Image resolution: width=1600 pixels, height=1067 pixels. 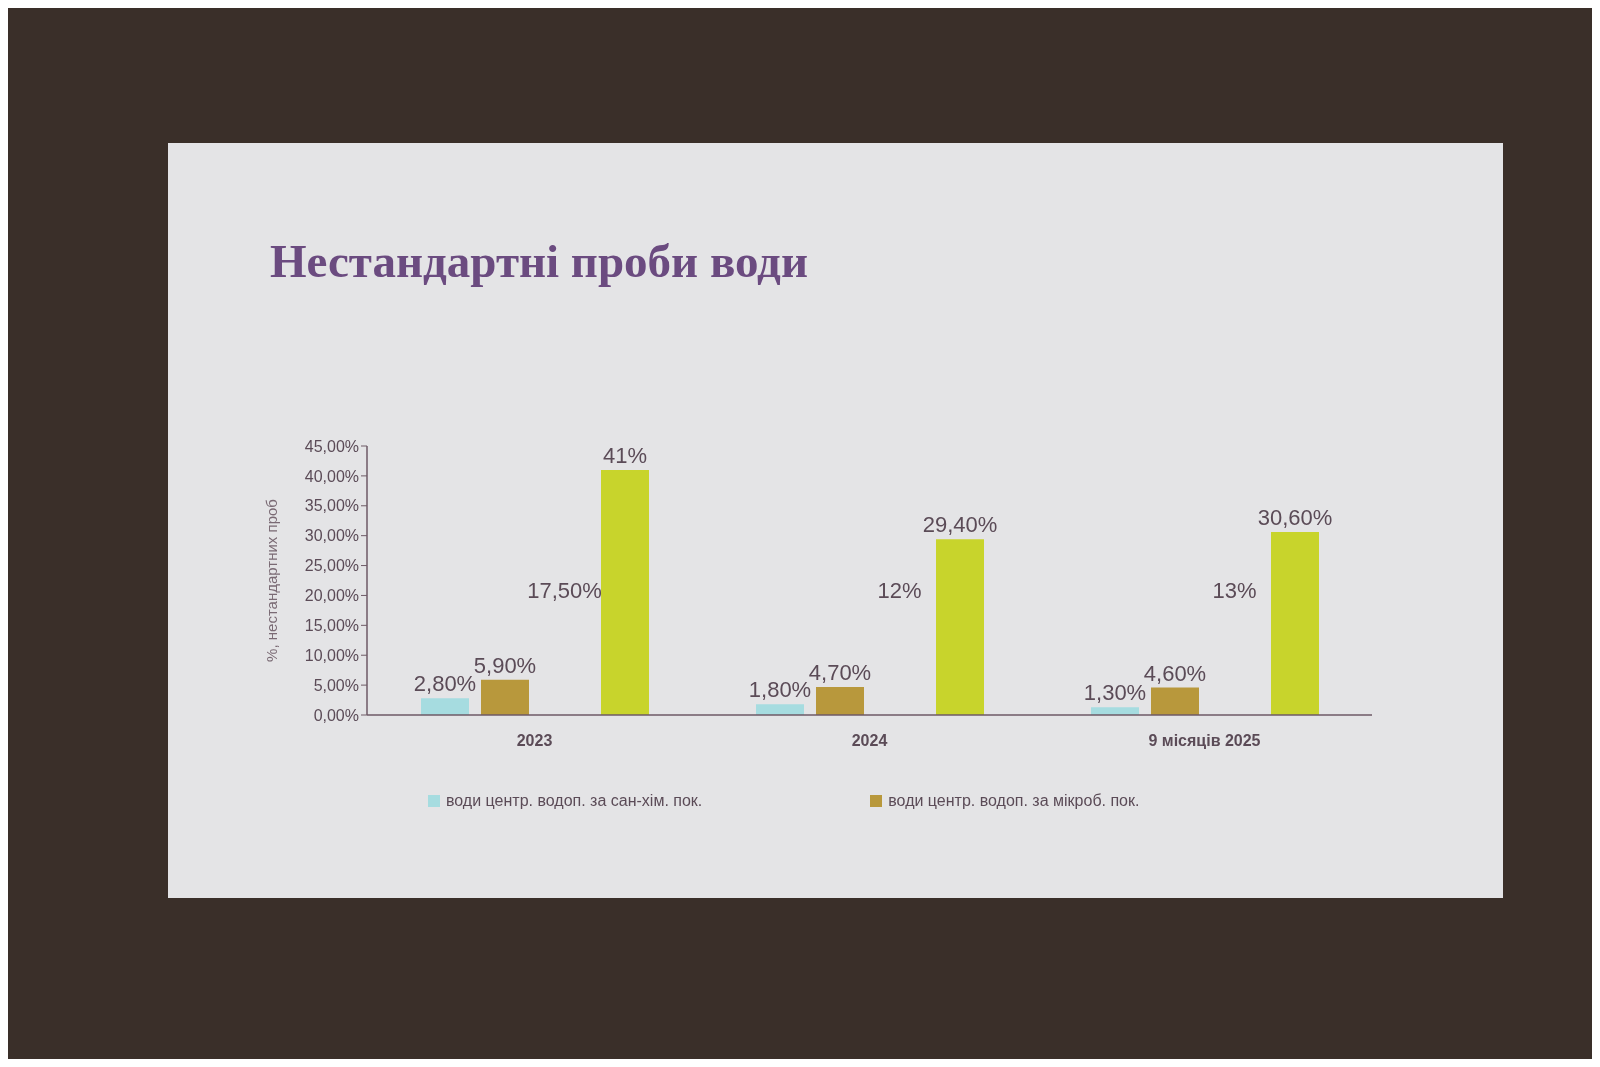 I want to click on annotation: 13%, so click(x=1234, y=591).